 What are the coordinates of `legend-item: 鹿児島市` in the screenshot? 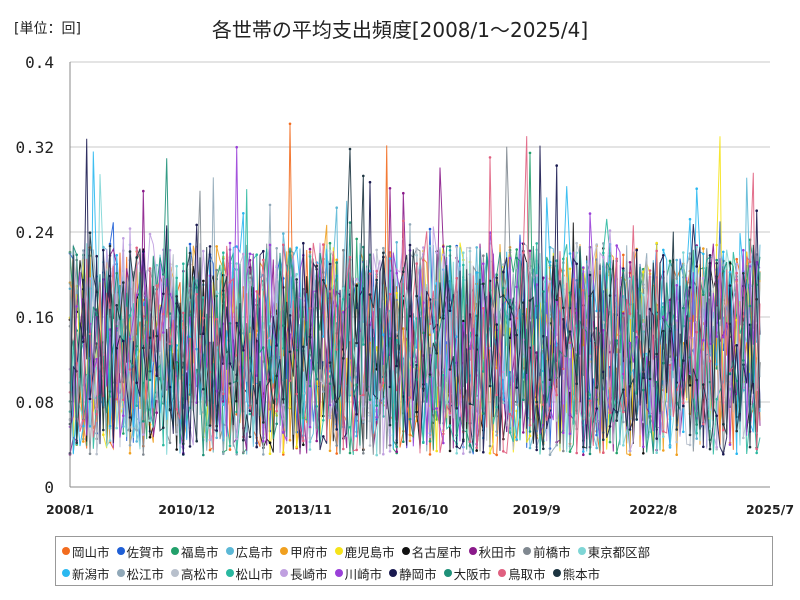 It's located at (364, 551).